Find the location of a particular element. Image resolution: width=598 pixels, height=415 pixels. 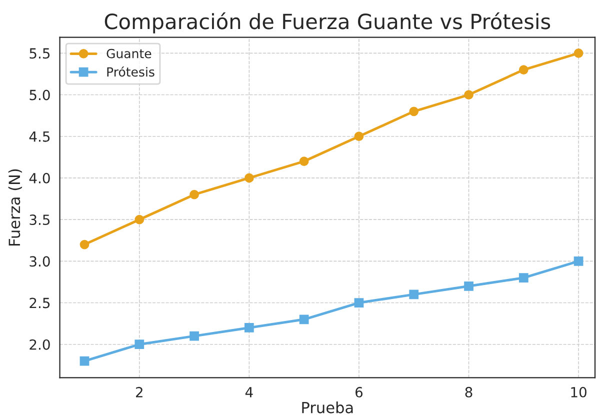

y-tick-label: 5.0 is located at coordinates (40, 95).